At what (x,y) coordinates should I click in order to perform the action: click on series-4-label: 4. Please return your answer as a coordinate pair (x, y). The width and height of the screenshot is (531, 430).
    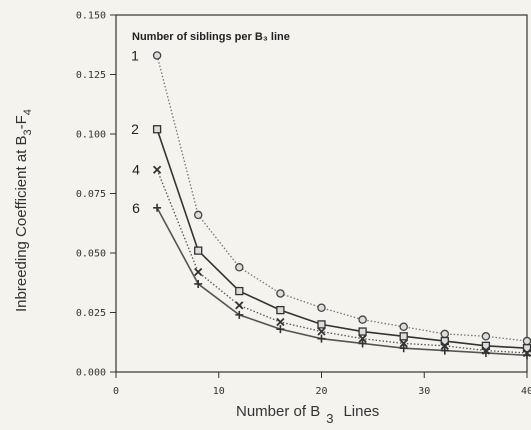
    Looking at the image, I should click on (136, 170).